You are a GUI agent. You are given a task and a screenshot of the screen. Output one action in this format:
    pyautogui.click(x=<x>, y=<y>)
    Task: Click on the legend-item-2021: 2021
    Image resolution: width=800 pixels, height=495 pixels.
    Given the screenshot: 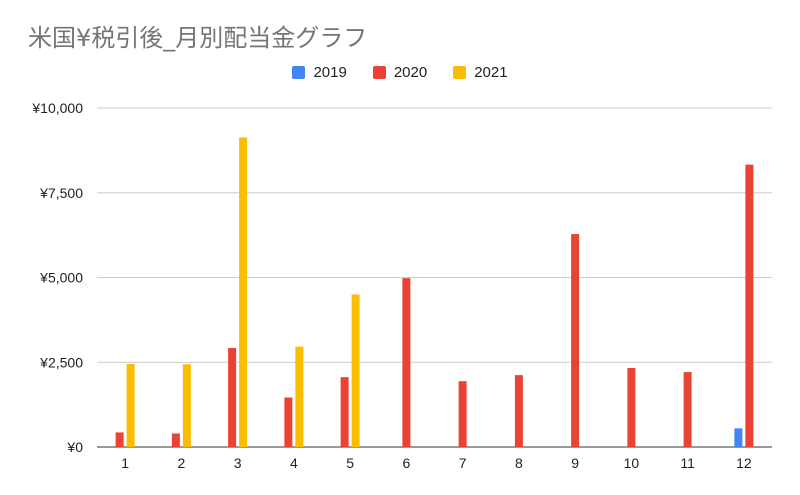 What is the action you would take?
    pyautogui.click(x=480, y=72)
    